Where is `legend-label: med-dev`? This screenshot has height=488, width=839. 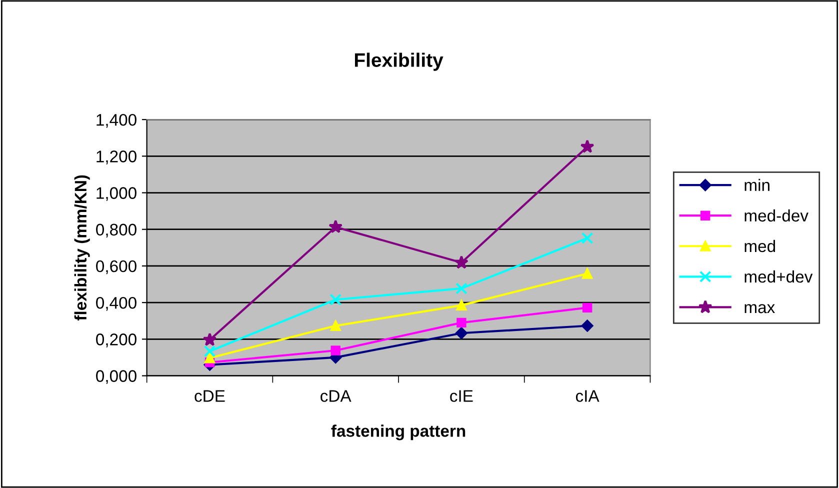
legend-label: med-dev is located at coordinates (776, 215).